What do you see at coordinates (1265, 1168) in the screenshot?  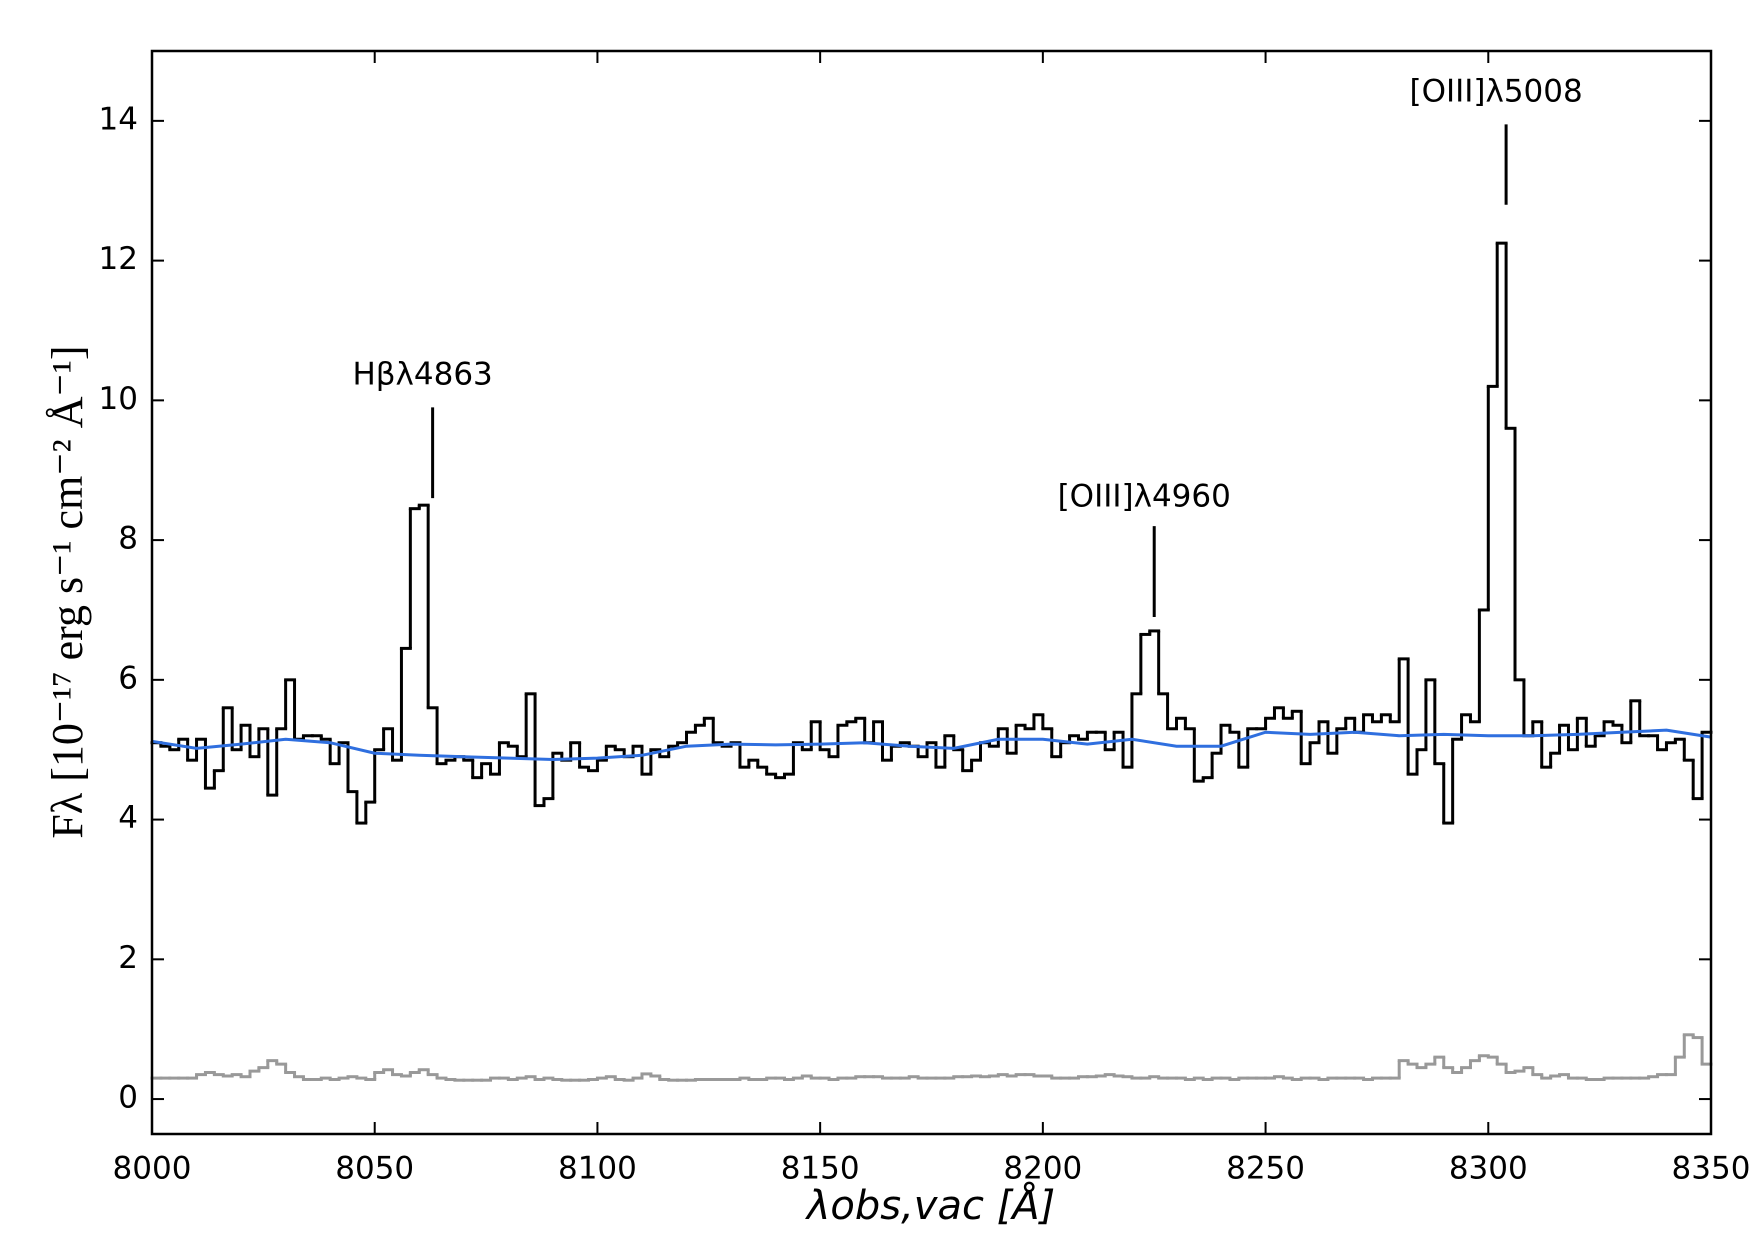 I see `x-tick-label: 8250` at bounding box center [1265, 1168].